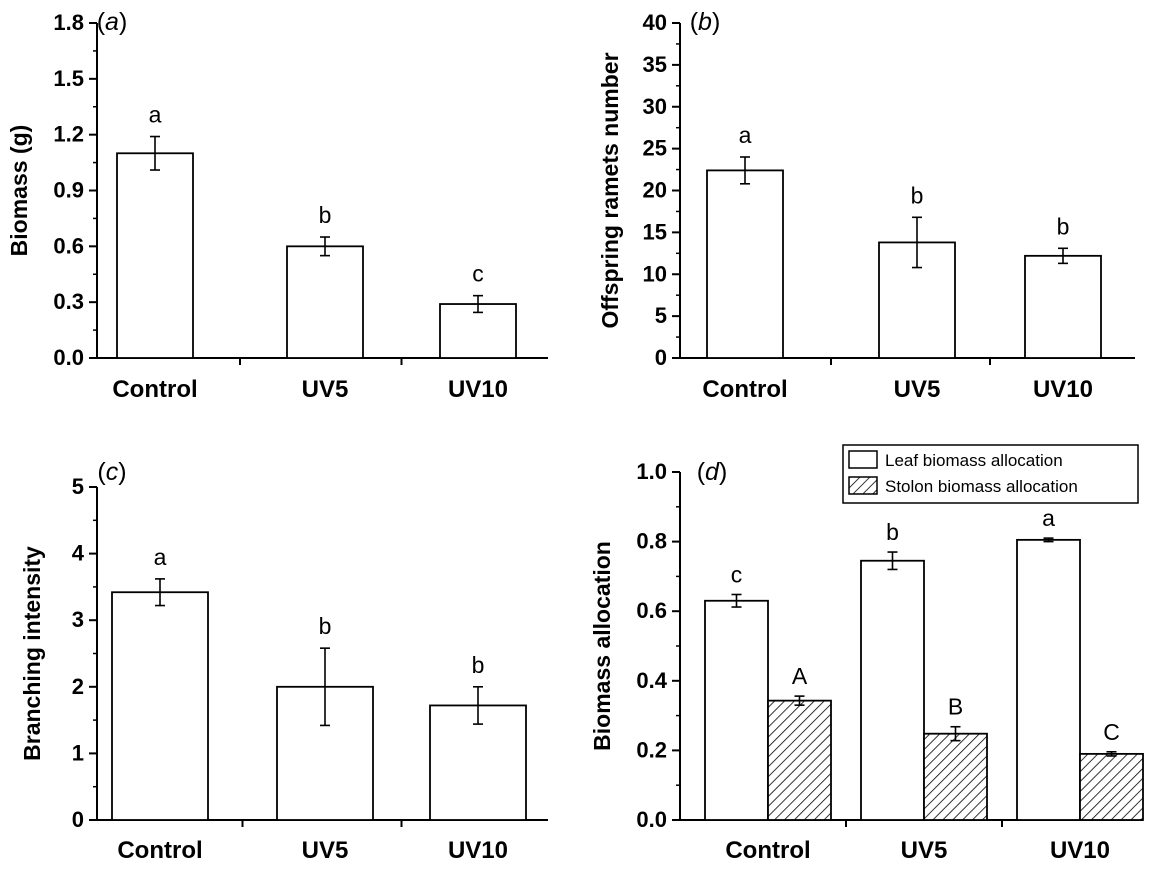 The image size is (1163, 875). What do you see at coordinates (655, 22) in the screenshot?
I see `y-tick-label: 40` at bounding box center [655, 22].